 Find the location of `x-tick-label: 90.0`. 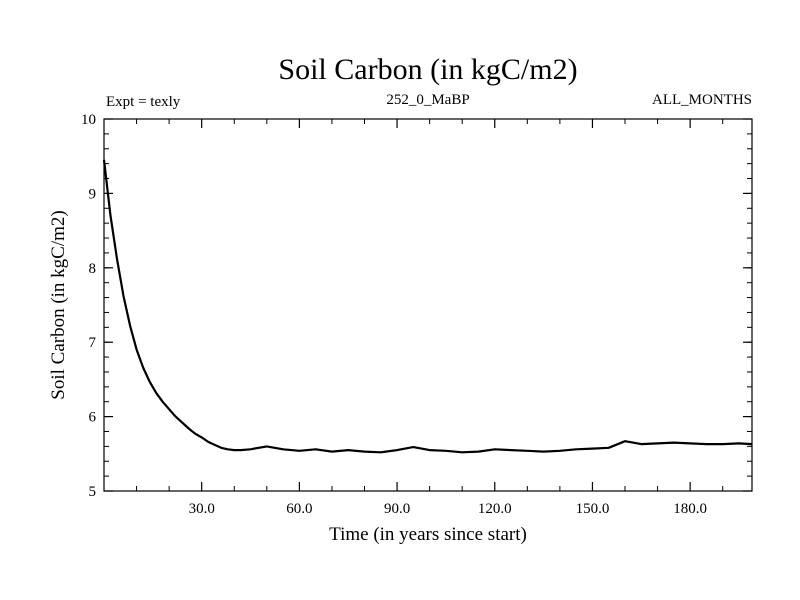

x-tick-label: 90.0 is located at coordinates (397, 509).